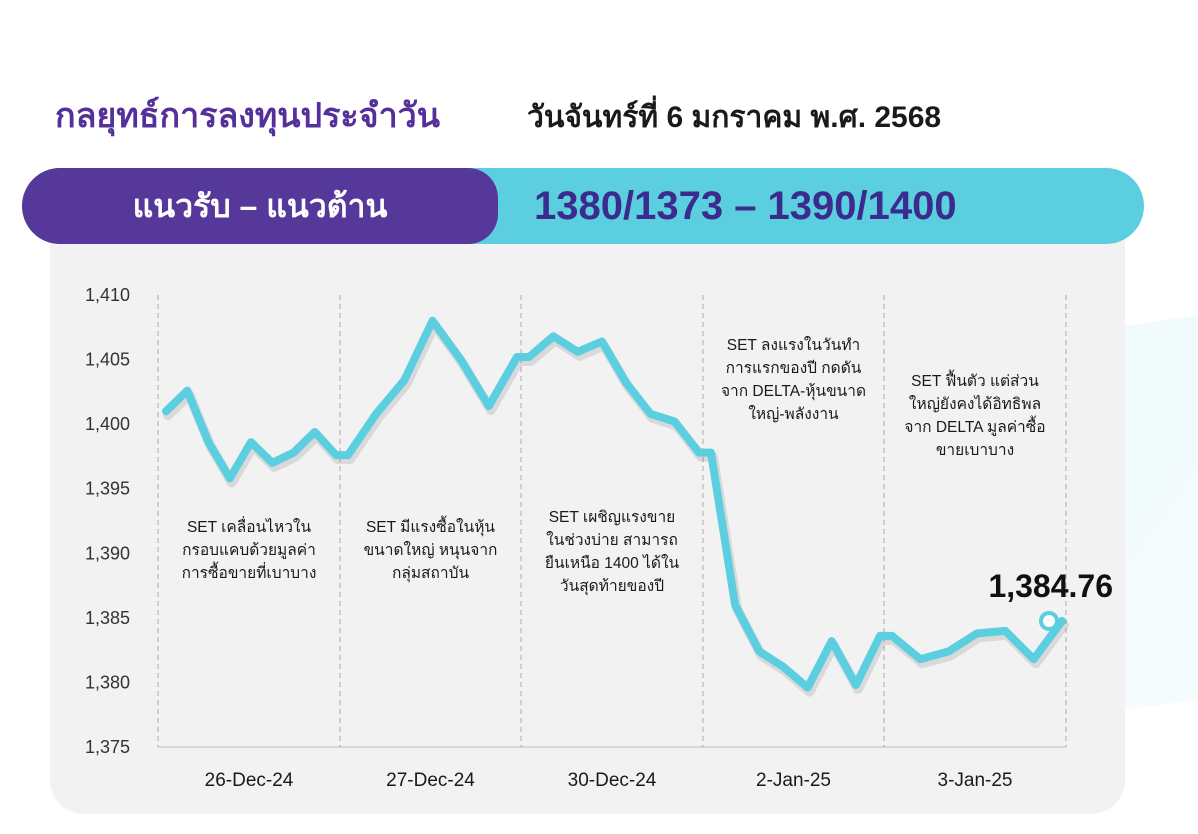  I want to click on day-annotation-line: SET เคลื่อนไหวใน, so click(249, 526).